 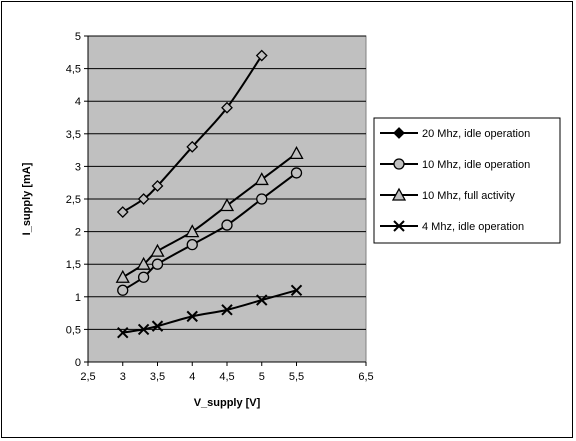 I want to click on x-tick-label: 4,5, so click(x=226, y=377).